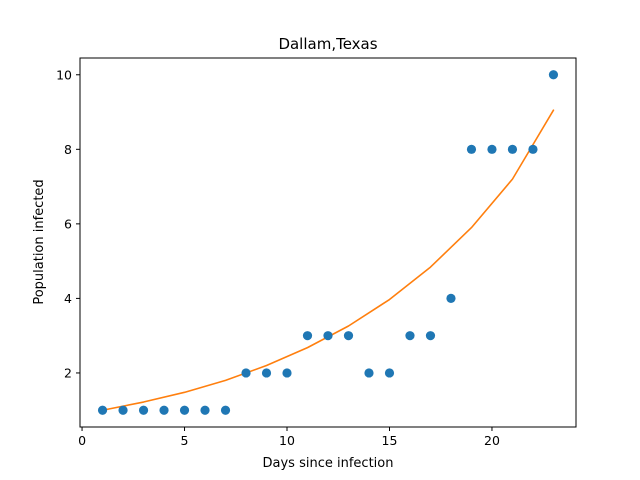 This screenshot has width=640, height=480. What do you see at coordinates (68, 149) in the screenshot?
I see `y-tick-label: 8` at bounding box center [68, 149].